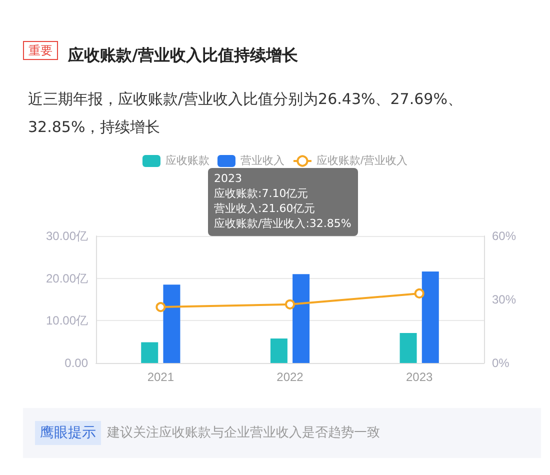 Image resolution: width=550 pixels, height=475 pixels. I want to click on legend-label: 营业收入, so click(262, 160).